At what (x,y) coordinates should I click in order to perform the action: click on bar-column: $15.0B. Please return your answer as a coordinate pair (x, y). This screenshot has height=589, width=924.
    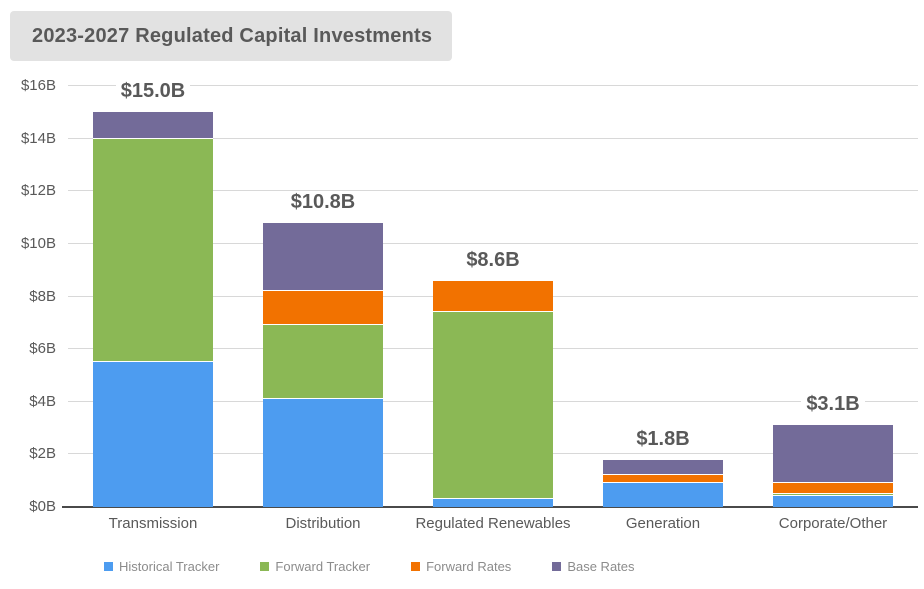
    Looking at the image, I should click on (153, 293).